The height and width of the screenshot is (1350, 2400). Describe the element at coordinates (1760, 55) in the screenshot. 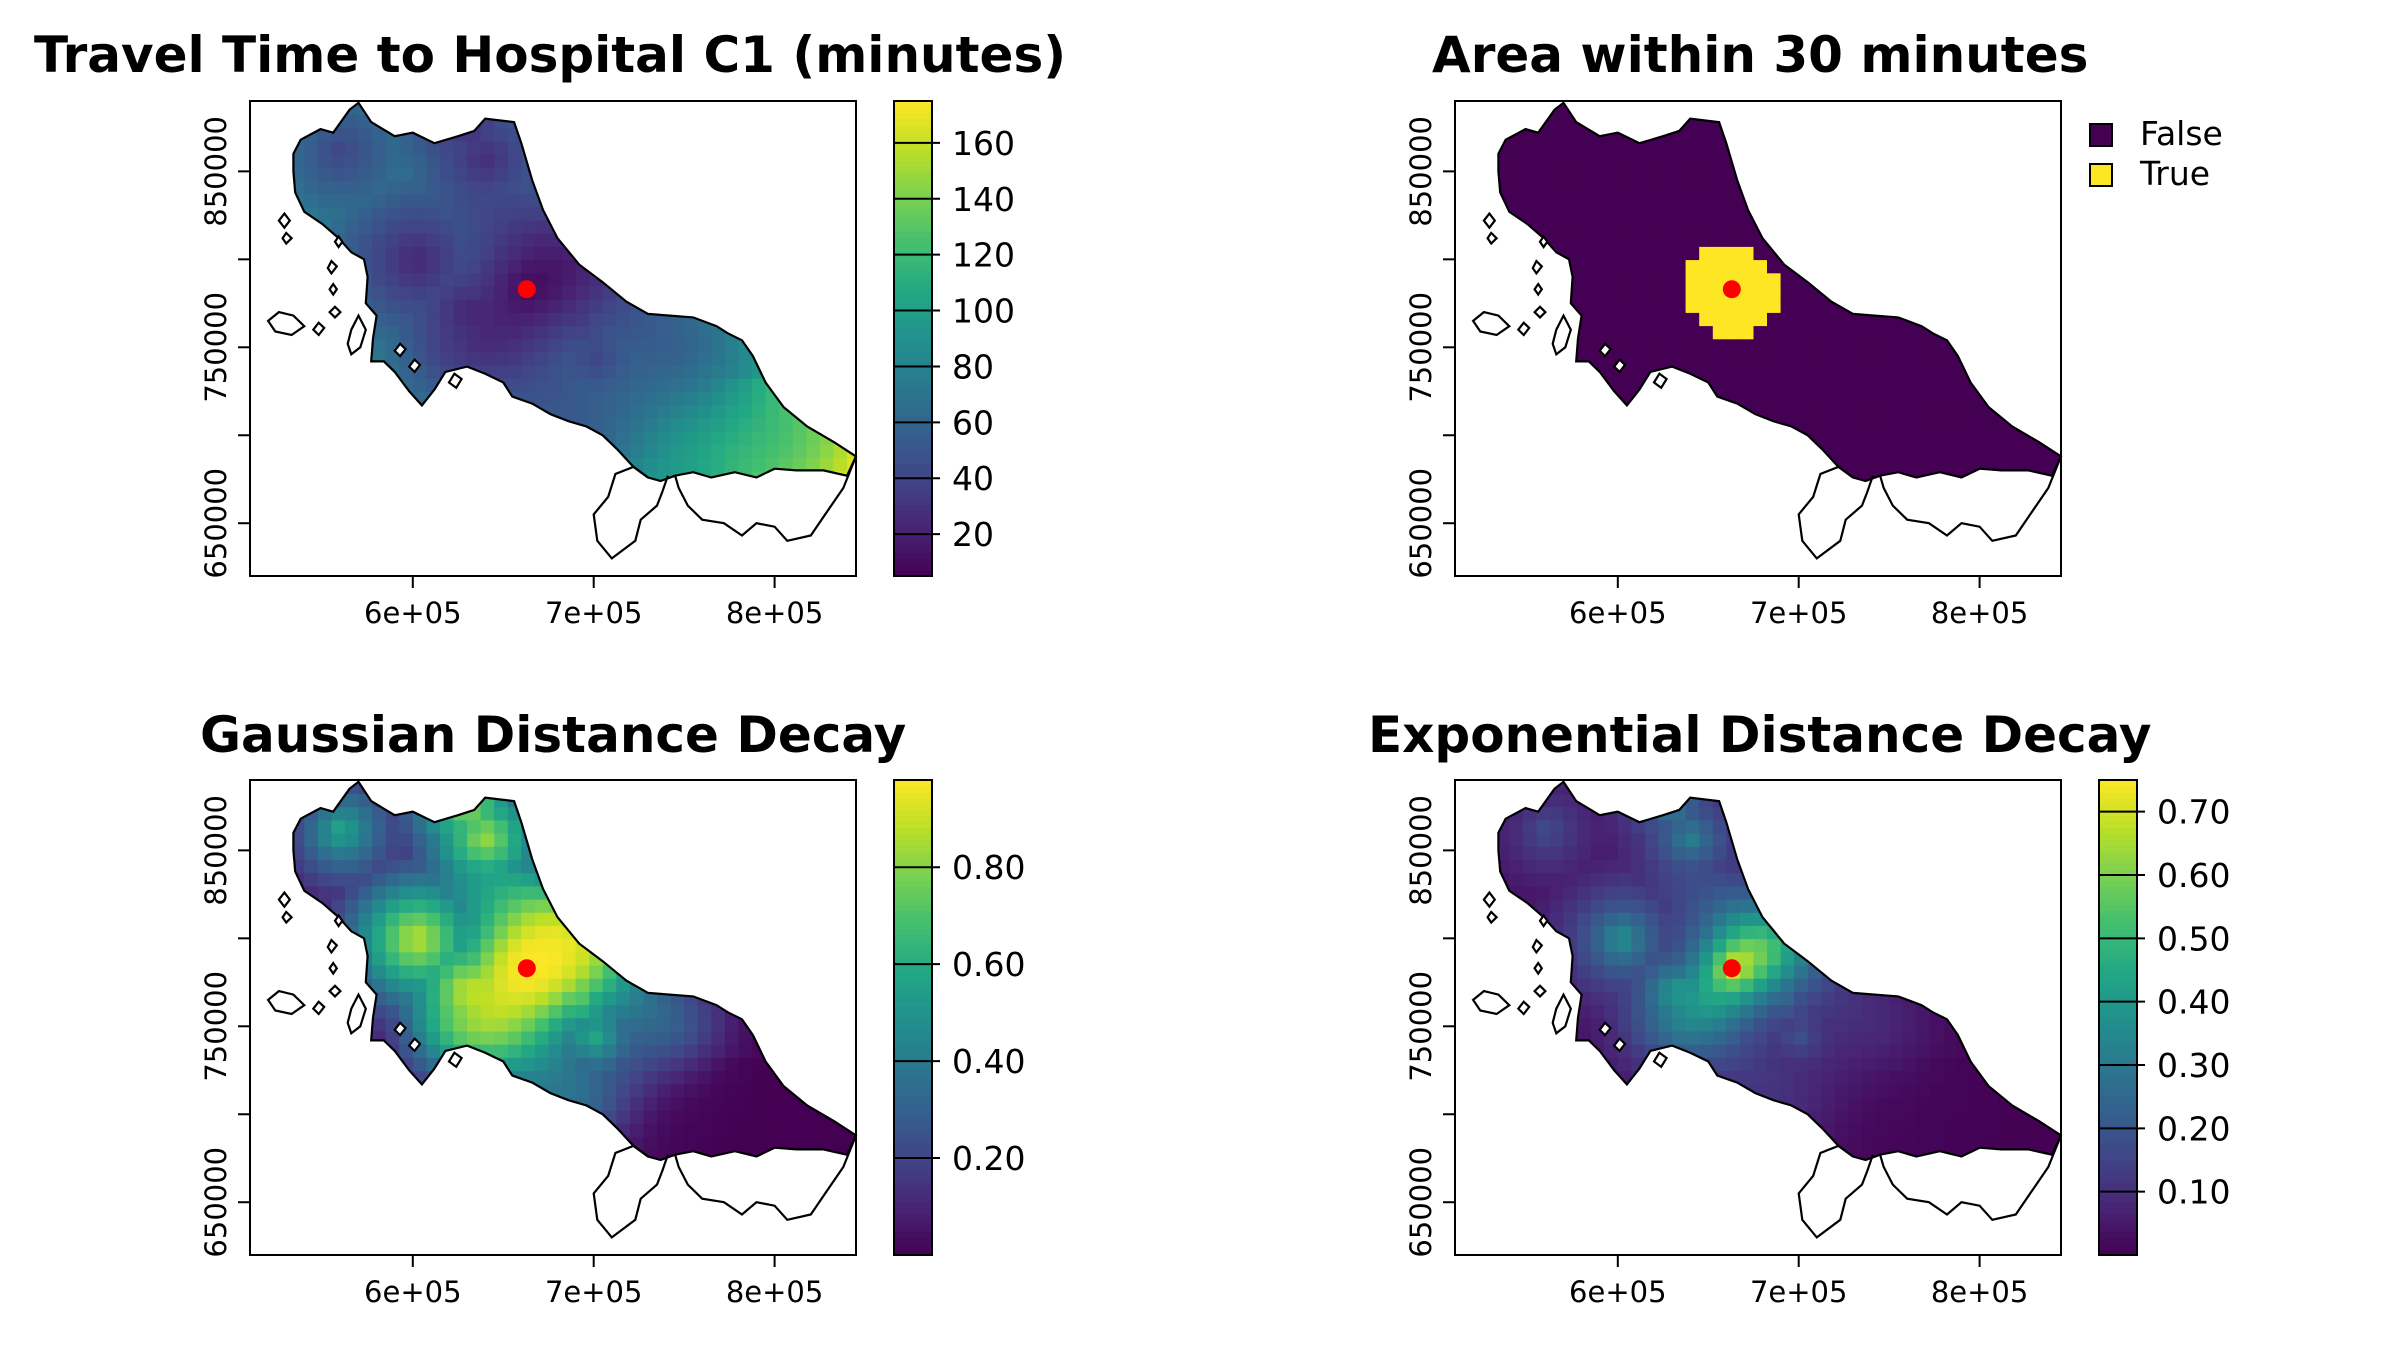

I see `panel-title: Area within 30 minutes` at that location.